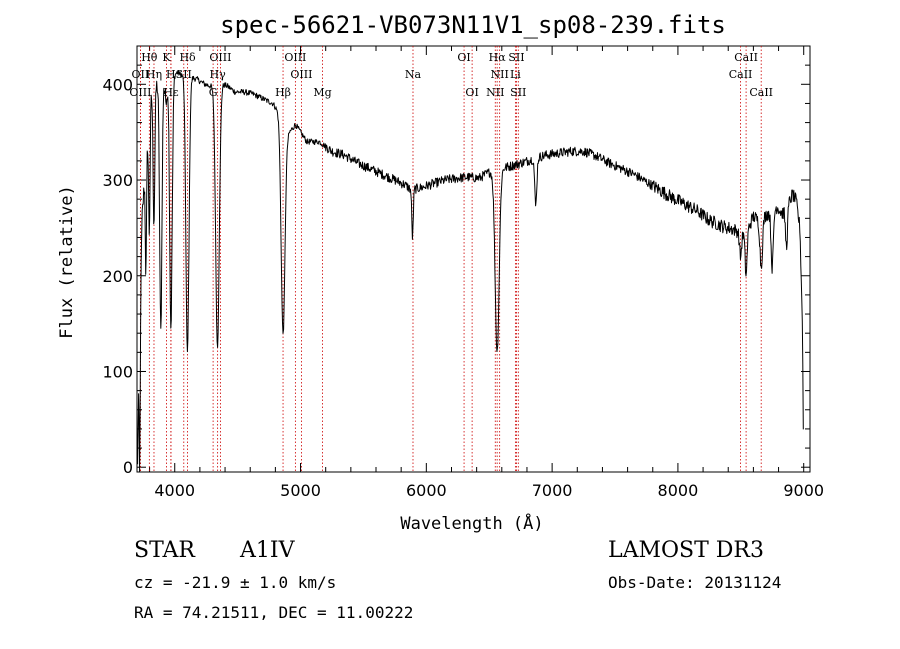 The image size is (900, 649). What do you see at coordinates (473, 25) in the screenshot?
I see `chart-title: spec-56621-VB073N11V1_sp08-239.fits` at bounding box center [473, 25].